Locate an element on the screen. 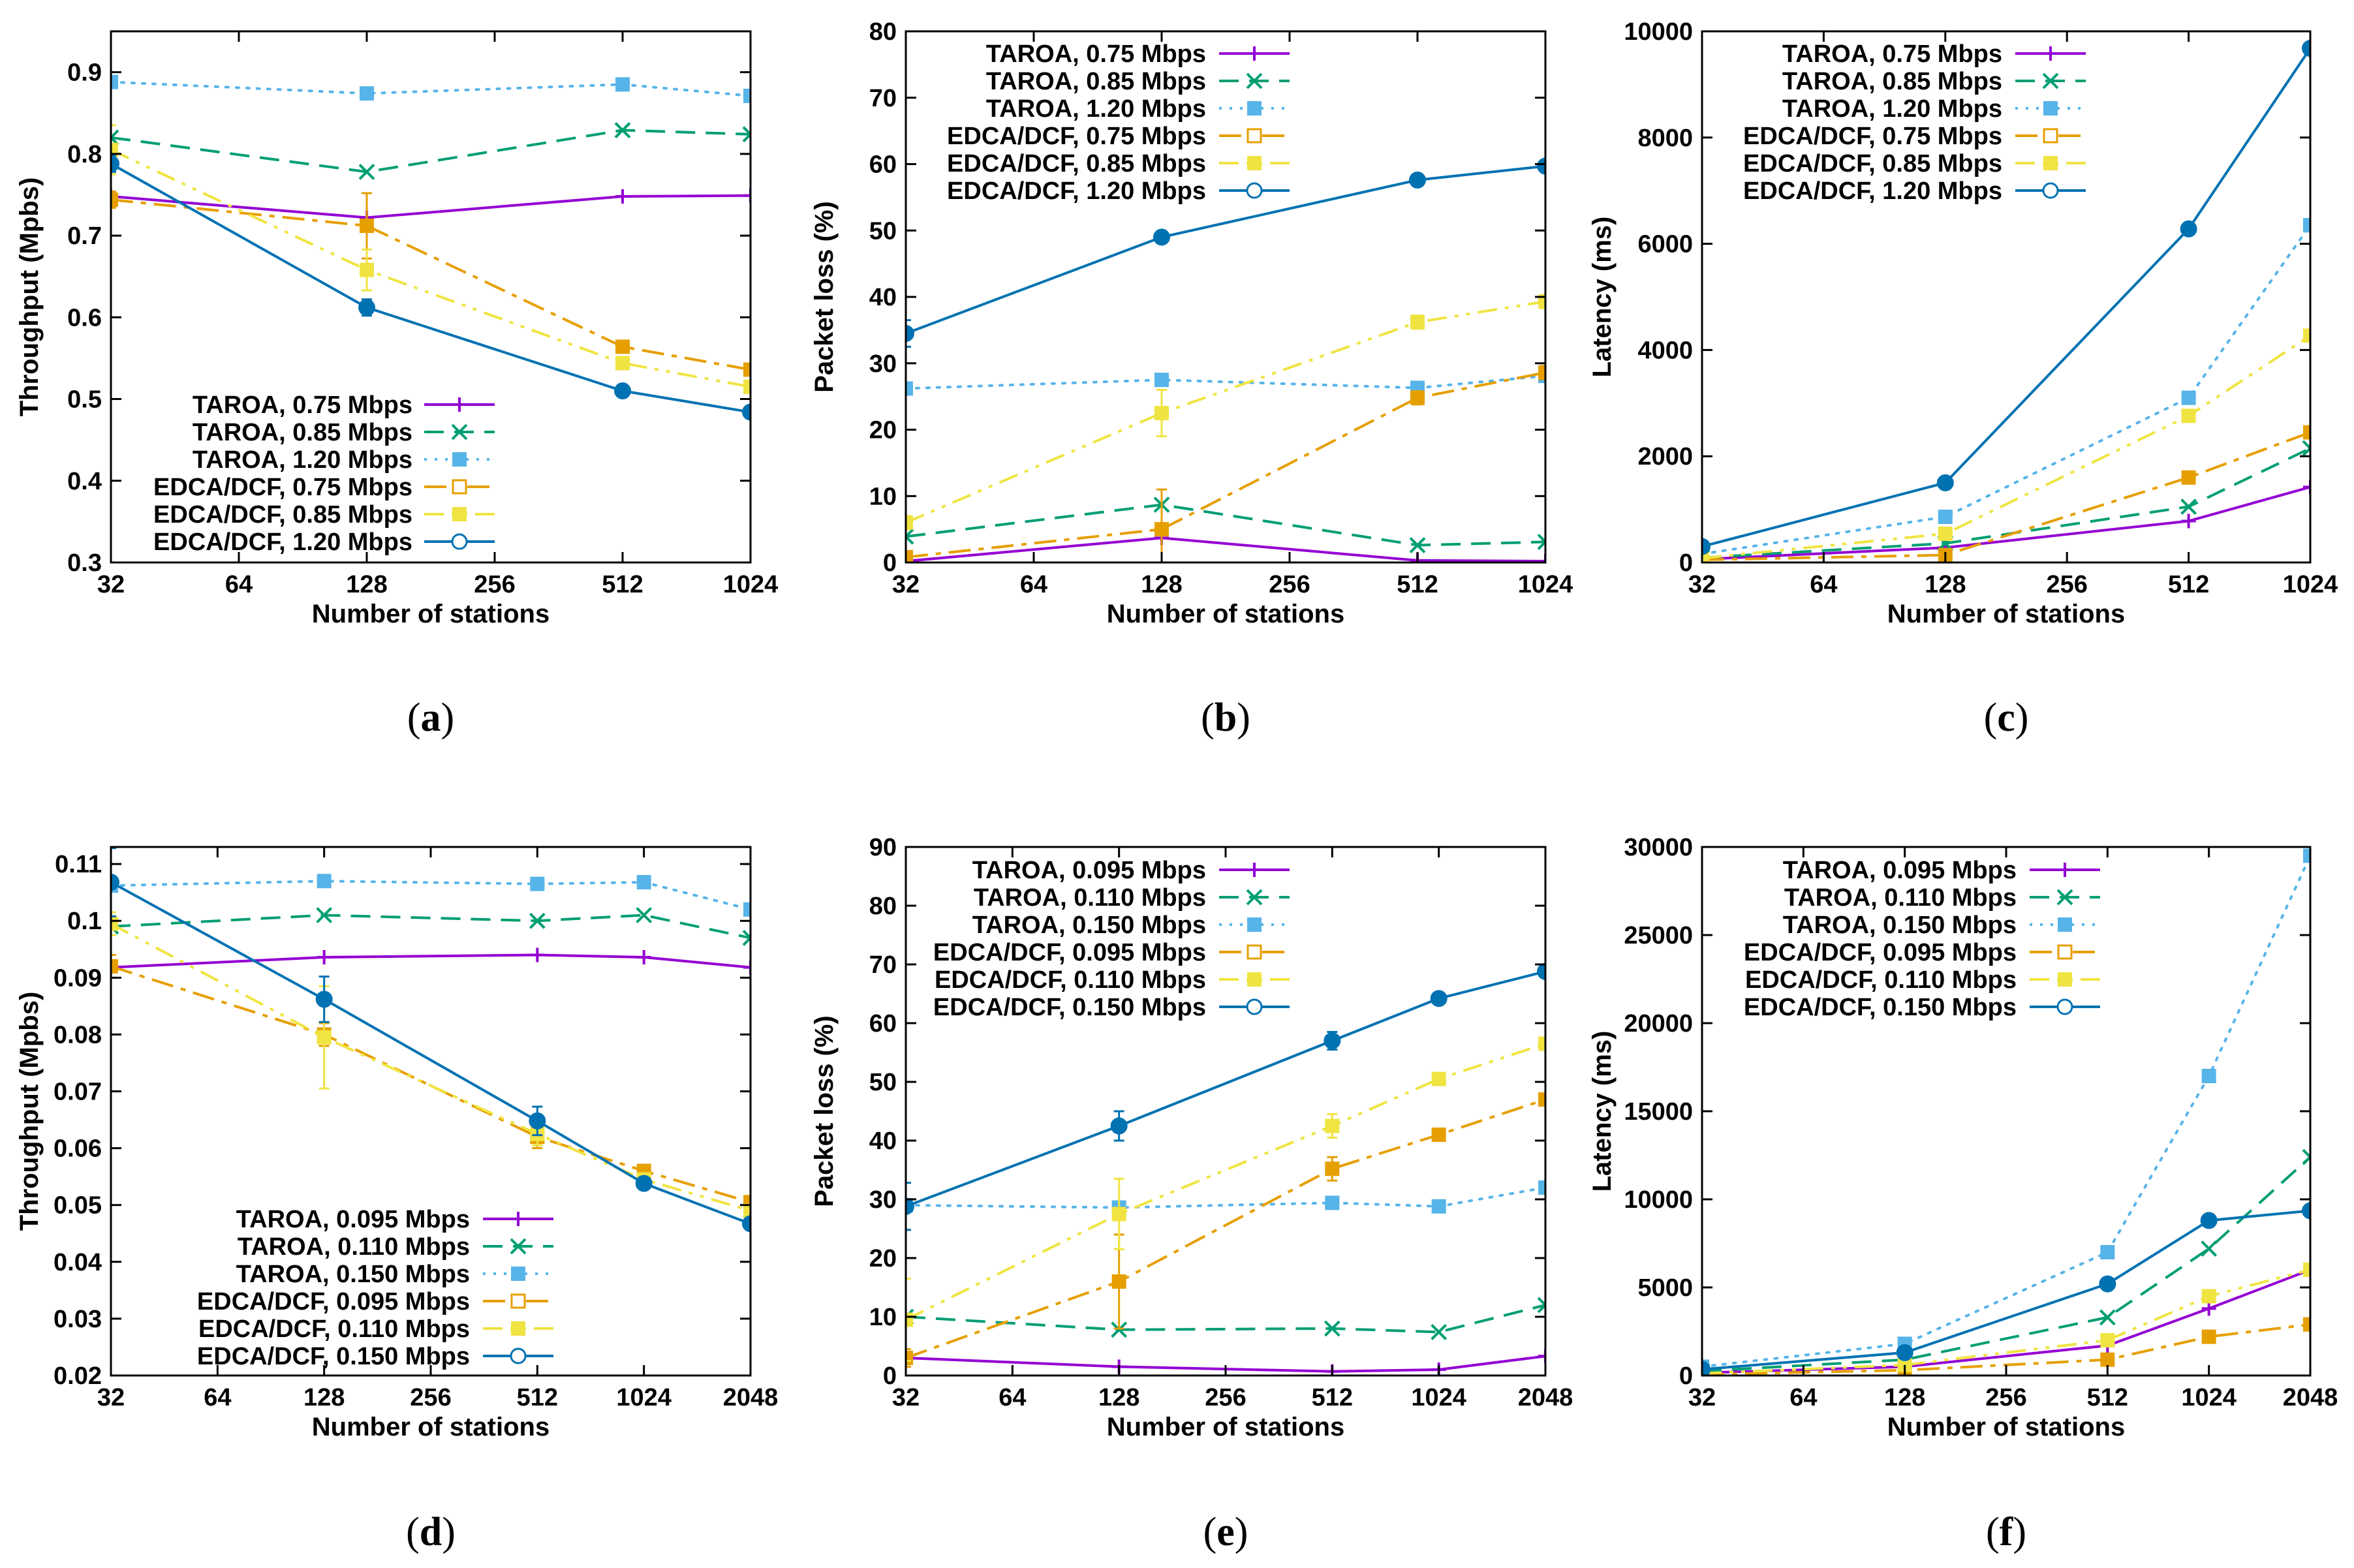 The image size is (2354, 1568). y-axis-label: Packet loss (%) is located at coordinates (824, 1111).